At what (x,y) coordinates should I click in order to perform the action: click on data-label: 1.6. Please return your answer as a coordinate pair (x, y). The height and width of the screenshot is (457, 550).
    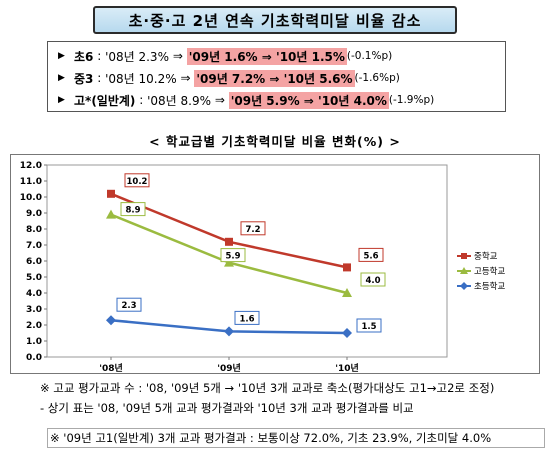
    Looking at the image, I should click on (246, 319).